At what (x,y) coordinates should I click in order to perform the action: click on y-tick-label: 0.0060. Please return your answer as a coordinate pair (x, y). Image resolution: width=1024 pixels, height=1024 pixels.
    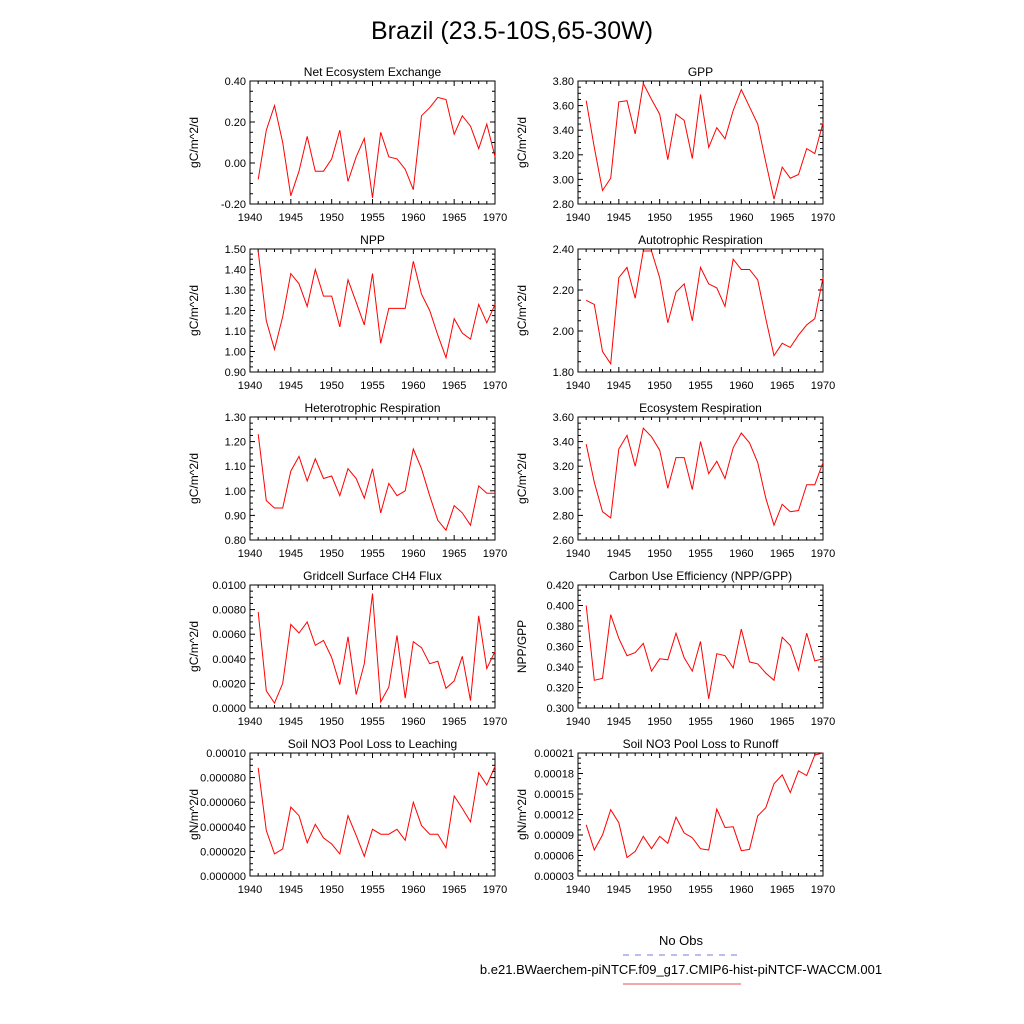
    Looking at the image, I should click on (229, 635).